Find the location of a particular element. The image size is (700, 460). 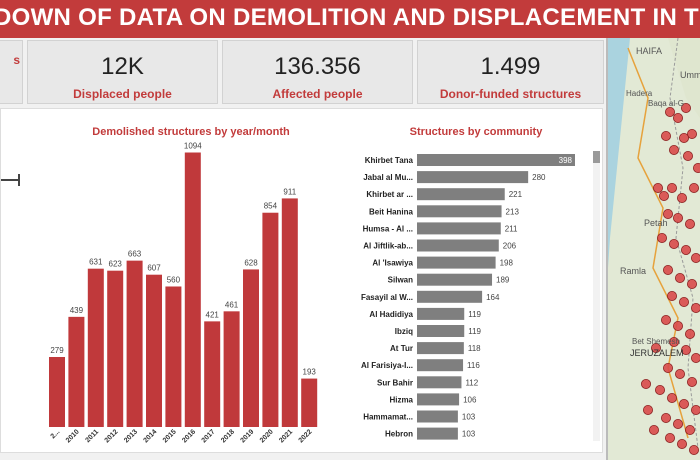

hbar-Ibziq is located at coordinates (441, 331).